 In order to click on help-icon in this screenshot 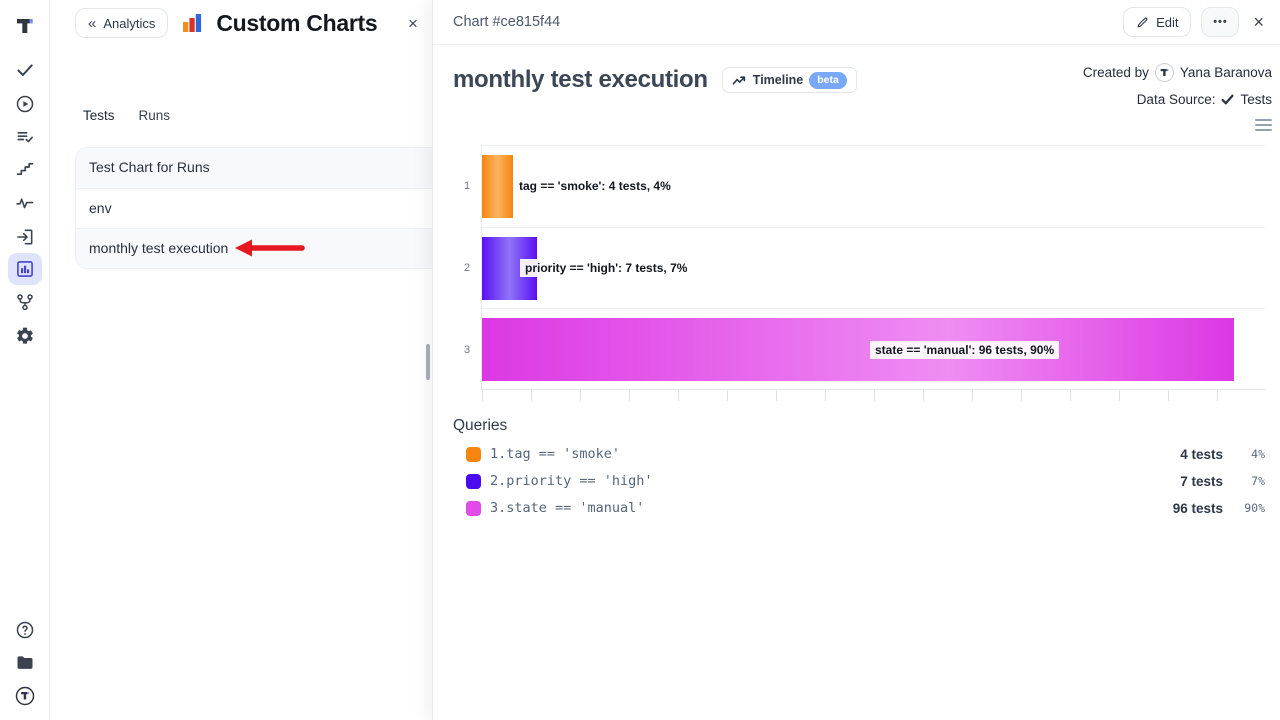, I will do `click(24, 630)`.